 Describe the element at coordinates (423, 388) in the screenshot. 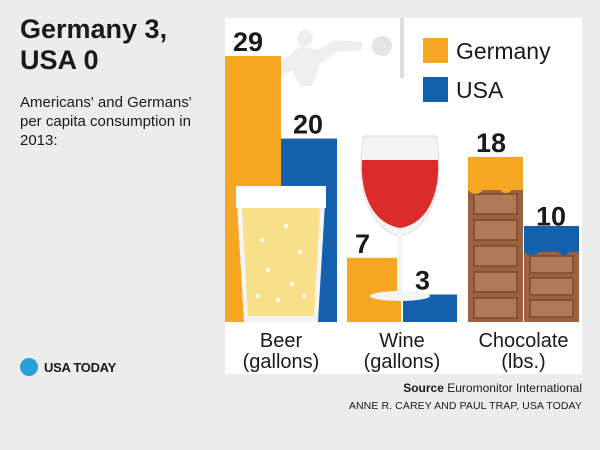

I see `source-label: Source` at that location.